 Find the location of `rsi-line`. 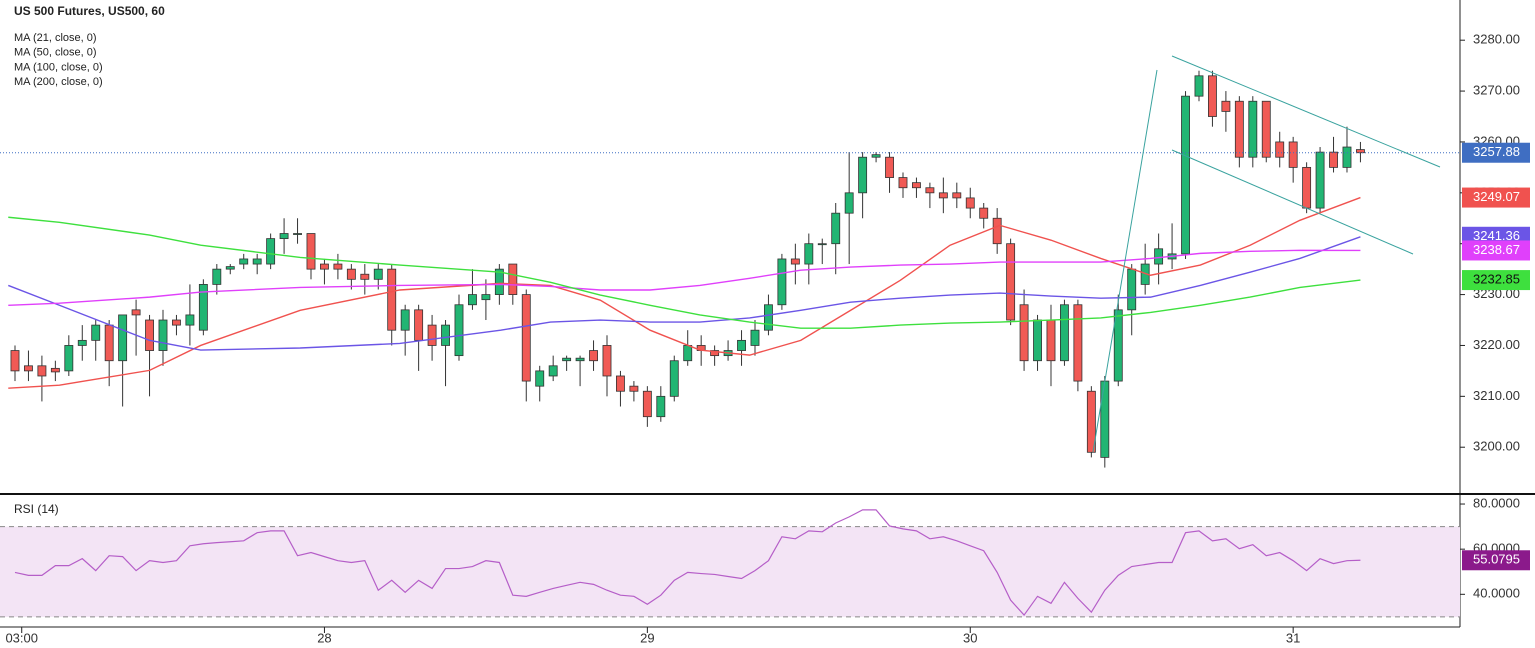

rsi-line is located at coordinates (687, 563).